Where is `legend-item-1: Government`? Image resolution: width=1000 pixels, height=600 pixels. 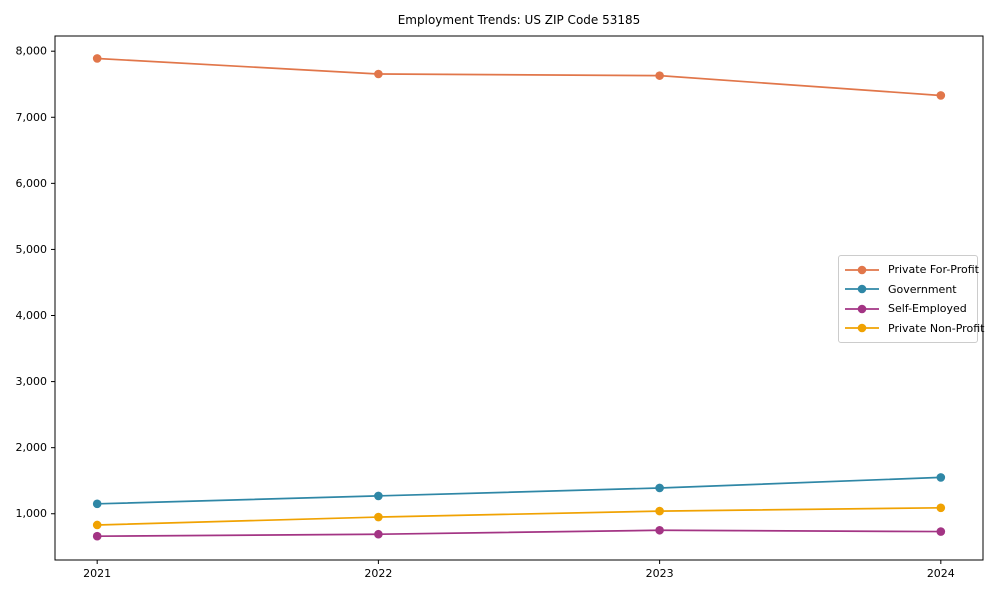 legend-item-1: Government is located at coordinates (908, 289).